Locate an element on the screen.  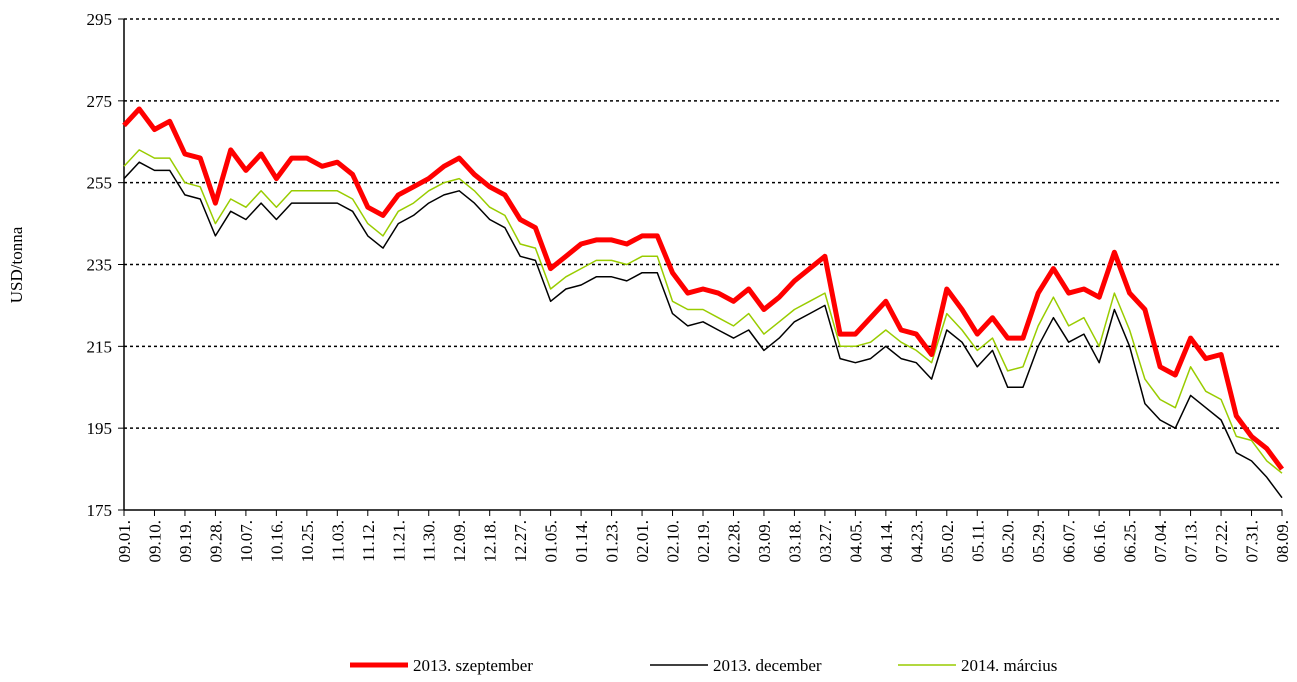
x-tick-label: 06.07. is located at coordinates (1069, 541).